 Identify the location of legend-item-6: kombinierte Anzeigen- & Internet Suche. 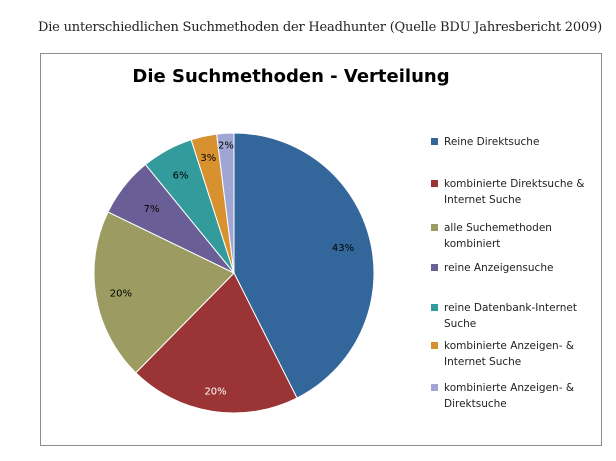
(516, 354).